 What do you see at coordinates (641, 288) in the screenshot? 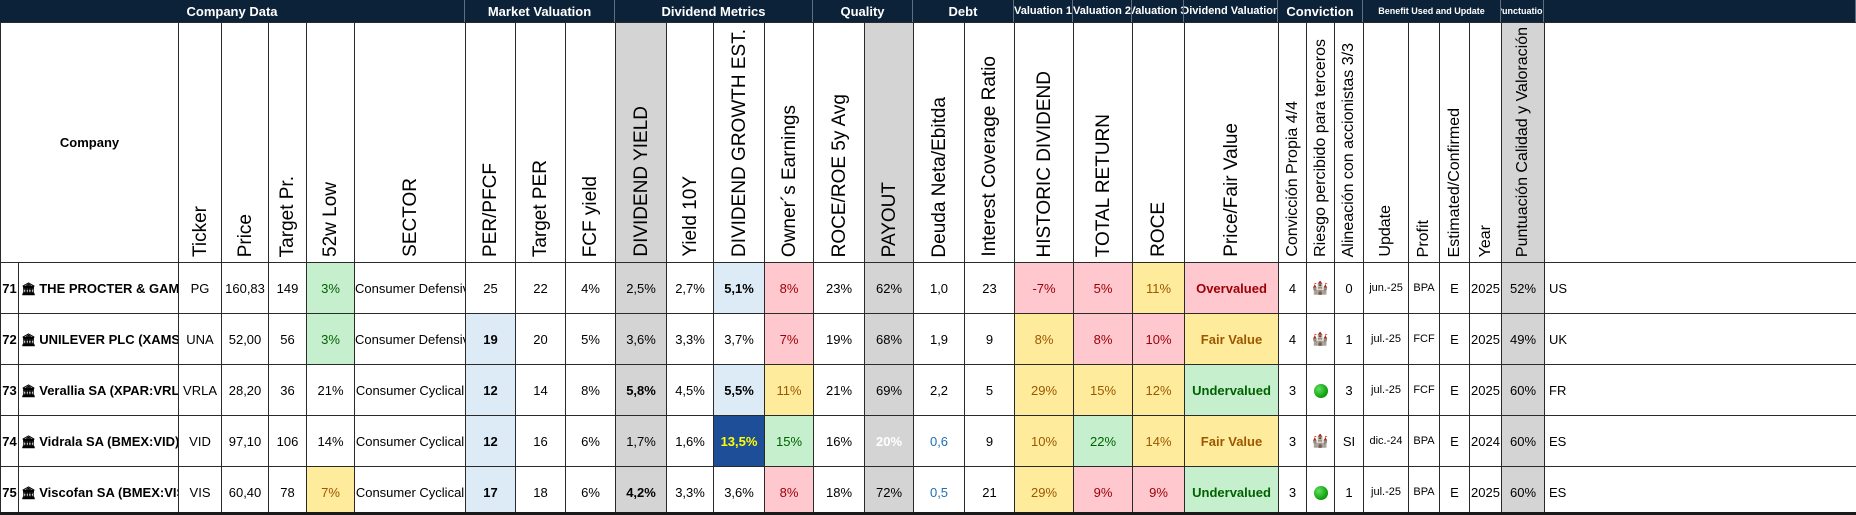
I see `dividend-yield-cell: 2,5%` at bounding box center [641, 288].